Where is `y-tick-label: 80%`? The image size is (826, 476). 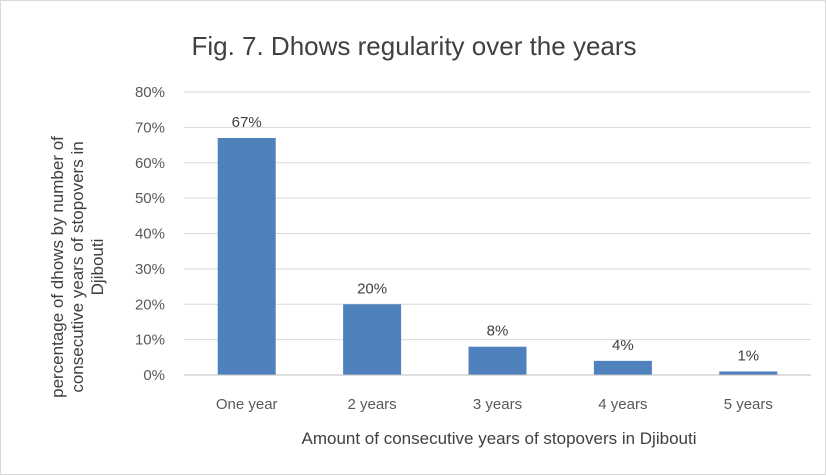 y-tick-label: 80% is located at coordinates (150, 92).